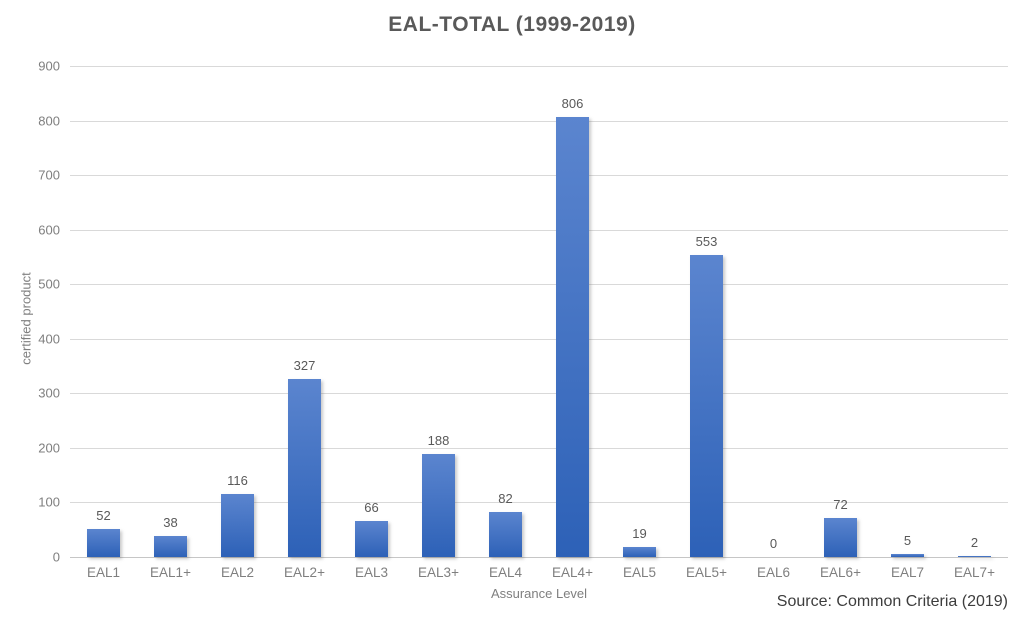  What do you see at coordinates (304, 467) in the screenshot?
I see `bar-EAL2+` at bounding box center [304, 467].